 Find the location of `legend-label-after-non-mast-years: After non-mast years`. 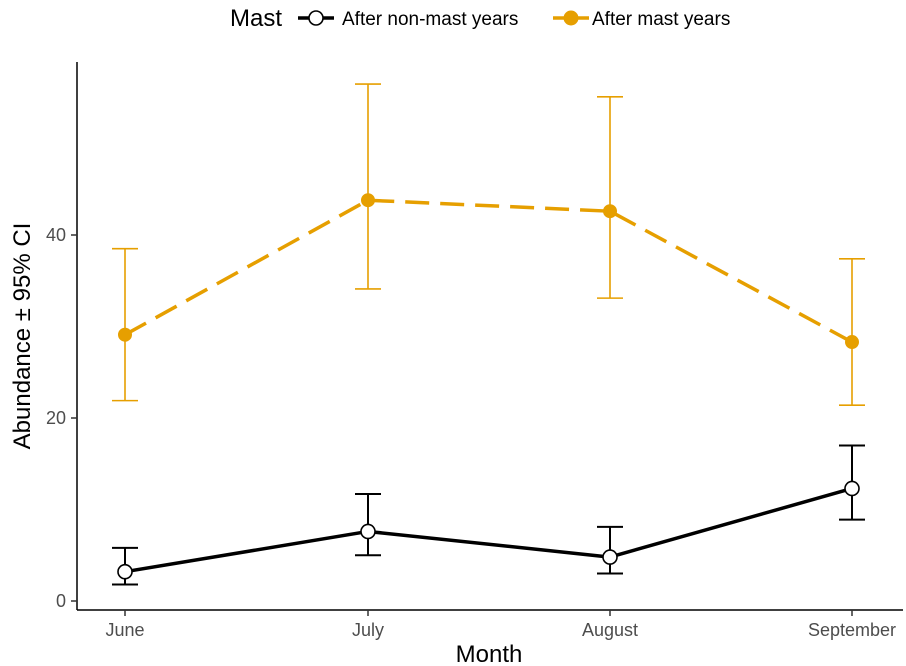

legend-label-after-non-mast-years: After non-mast years is located at coordinates (430, 19).